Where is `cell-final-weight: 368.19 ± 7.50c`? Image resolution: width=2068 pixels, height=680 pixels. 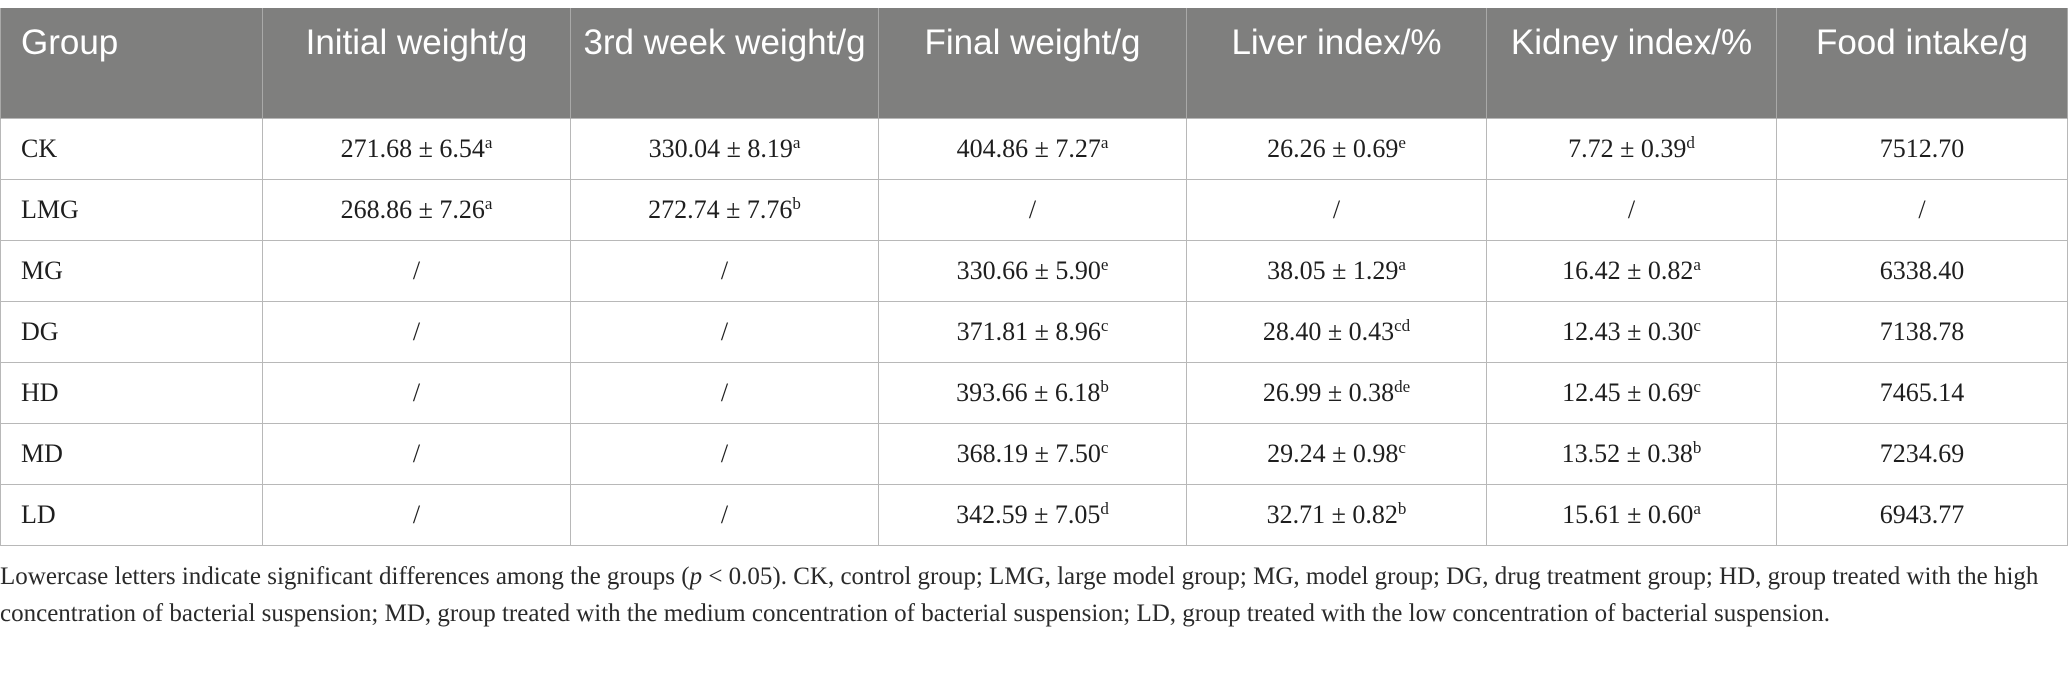 cell-final-weight: 368.19 ± 7.50c is located at coordinates (1032, 453).